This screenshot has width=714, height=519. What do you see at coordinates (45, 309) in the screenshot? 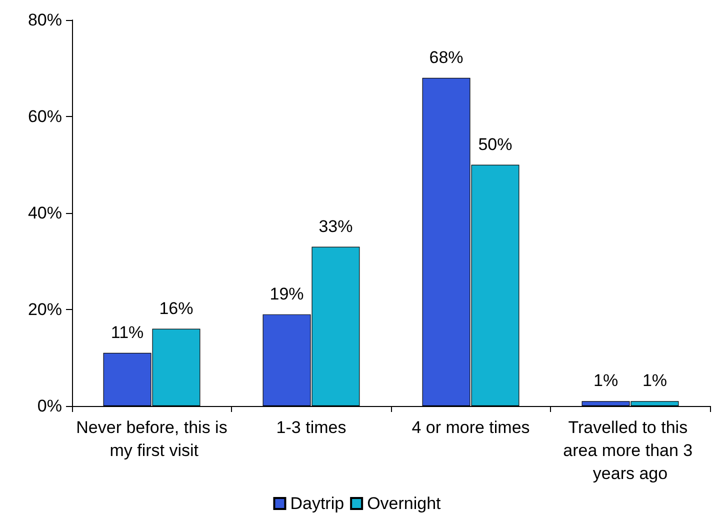
I see `y-tick-label: 20%` at bounding box center [45, 309].